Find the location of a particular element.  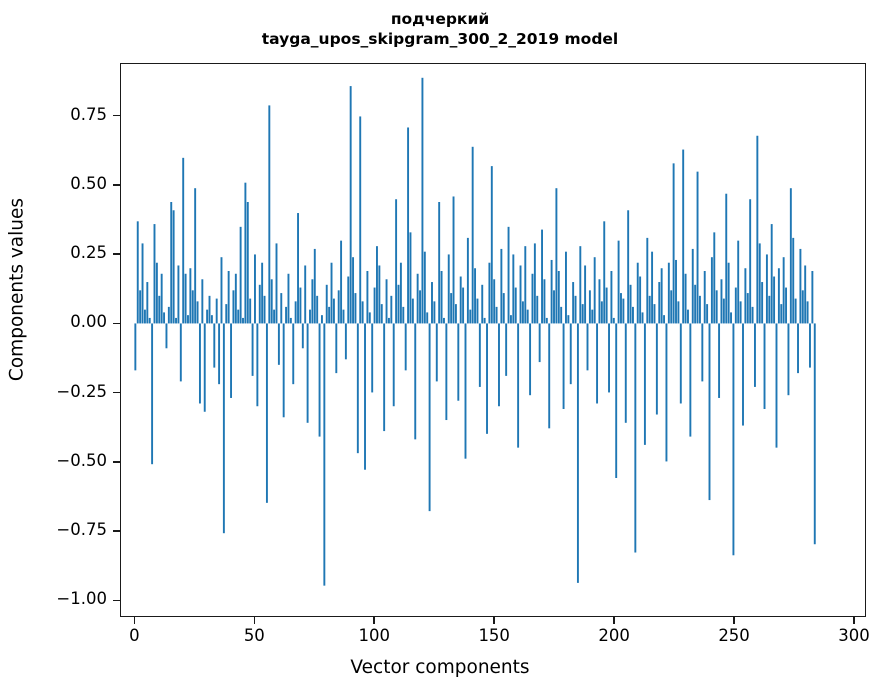

y-tick-label: 0.75 is located at coordinates (88, 114).